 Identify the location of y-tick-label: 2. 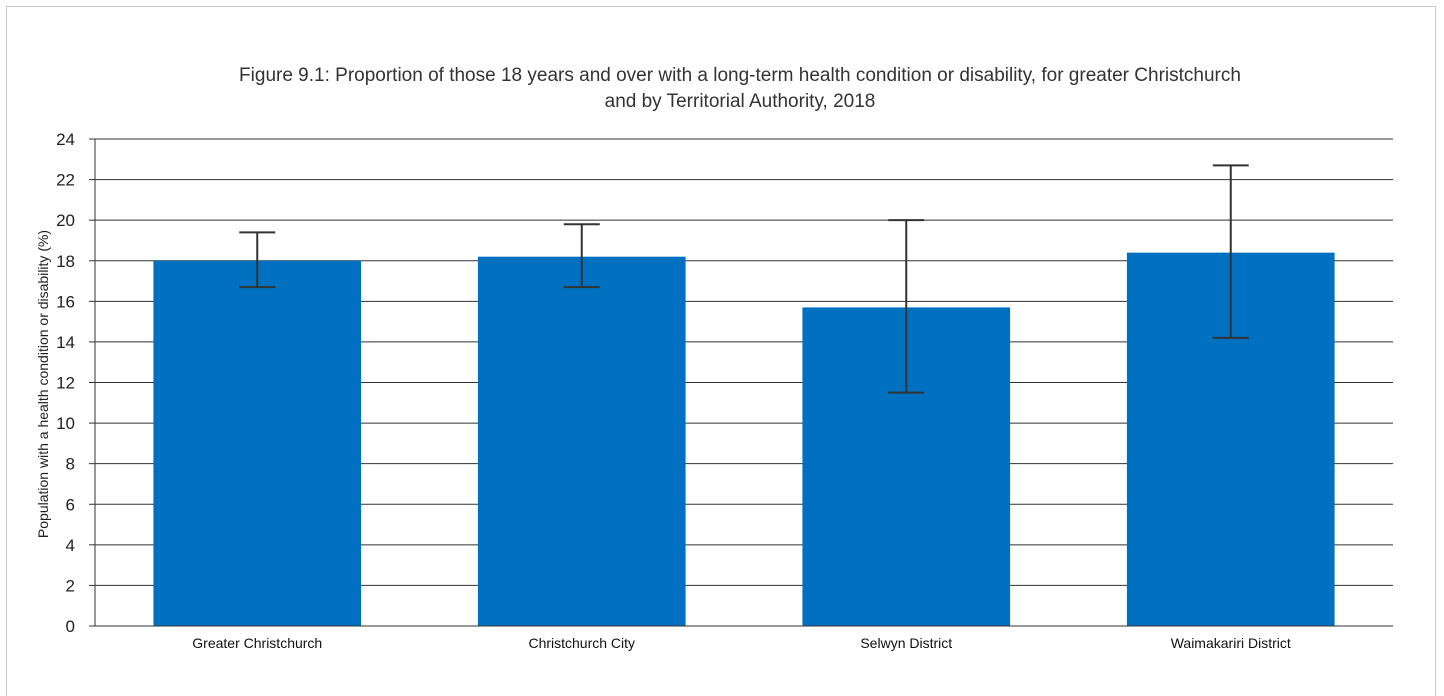
(70, 585).